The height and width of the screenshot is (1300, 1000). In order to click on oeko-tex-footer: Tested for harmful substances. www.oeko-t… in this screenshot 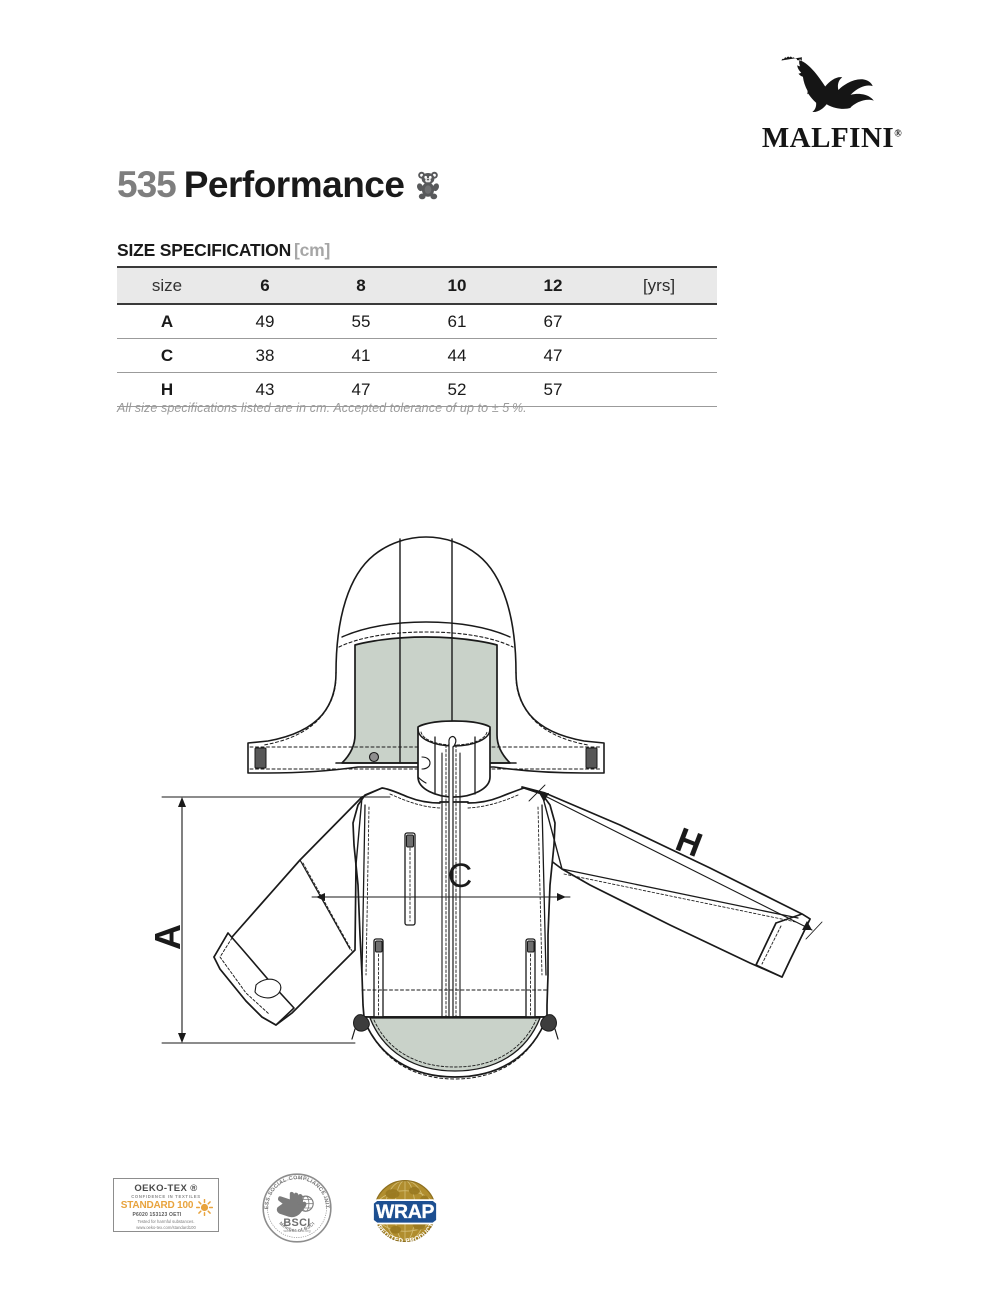, I will do `click(166, 1225)`.